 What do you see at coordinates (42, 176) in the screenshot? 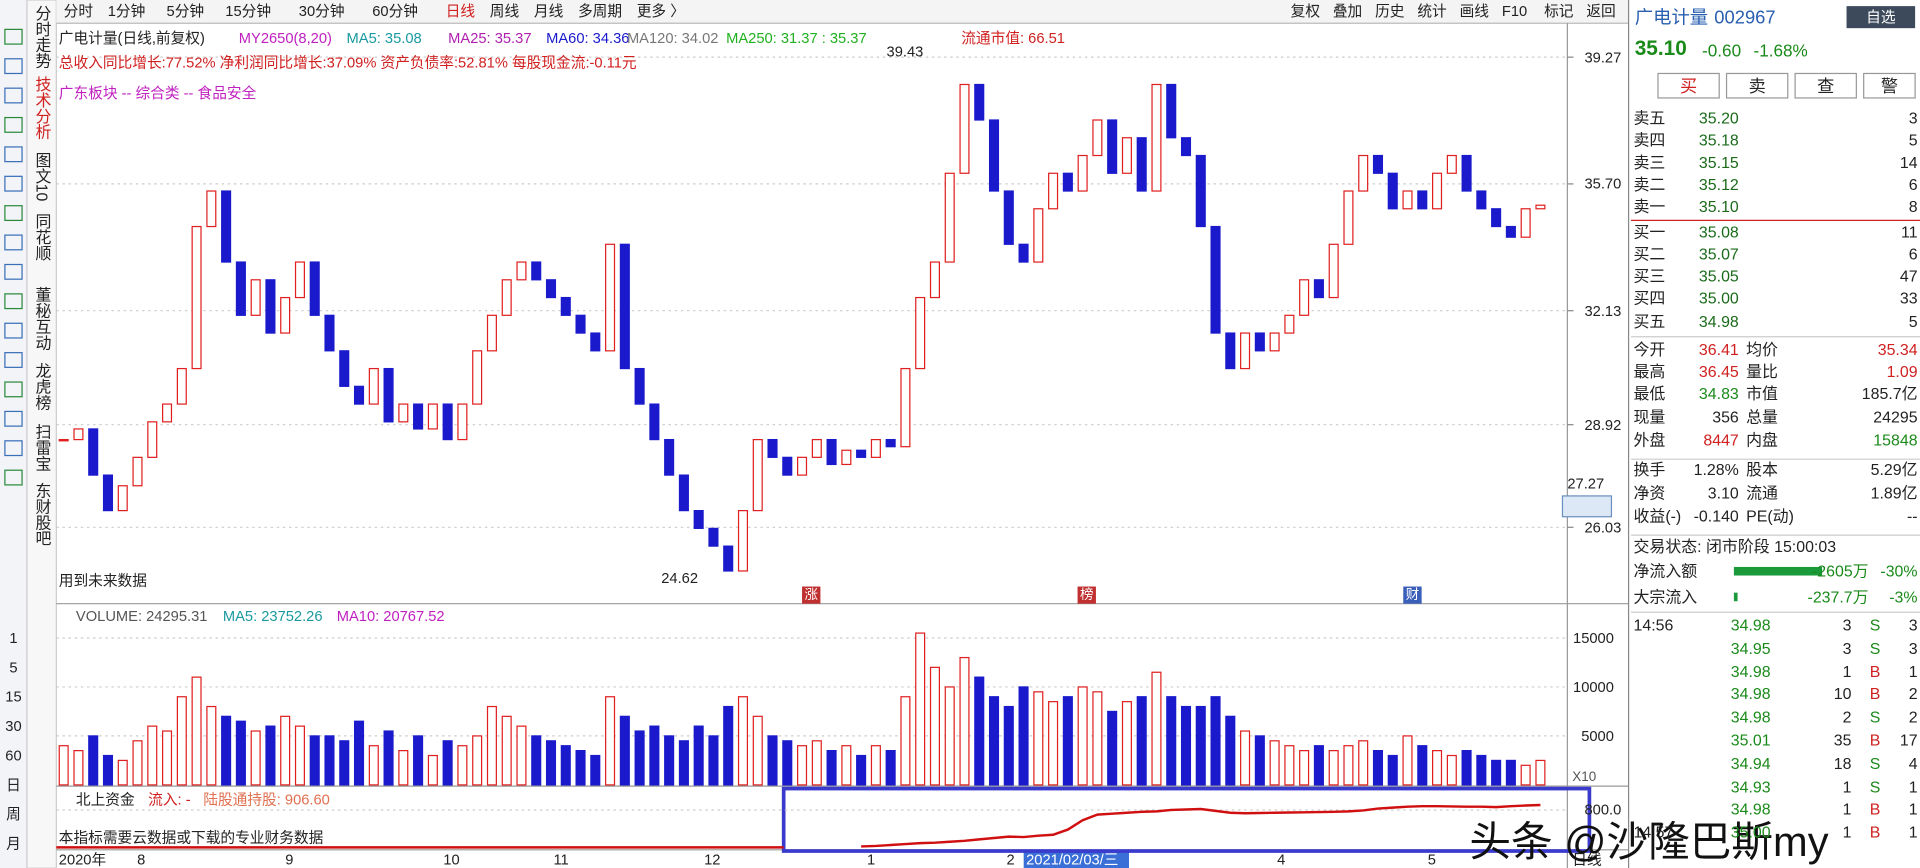
I see `side-tab: 图文10` at bounding box center [42, 176].